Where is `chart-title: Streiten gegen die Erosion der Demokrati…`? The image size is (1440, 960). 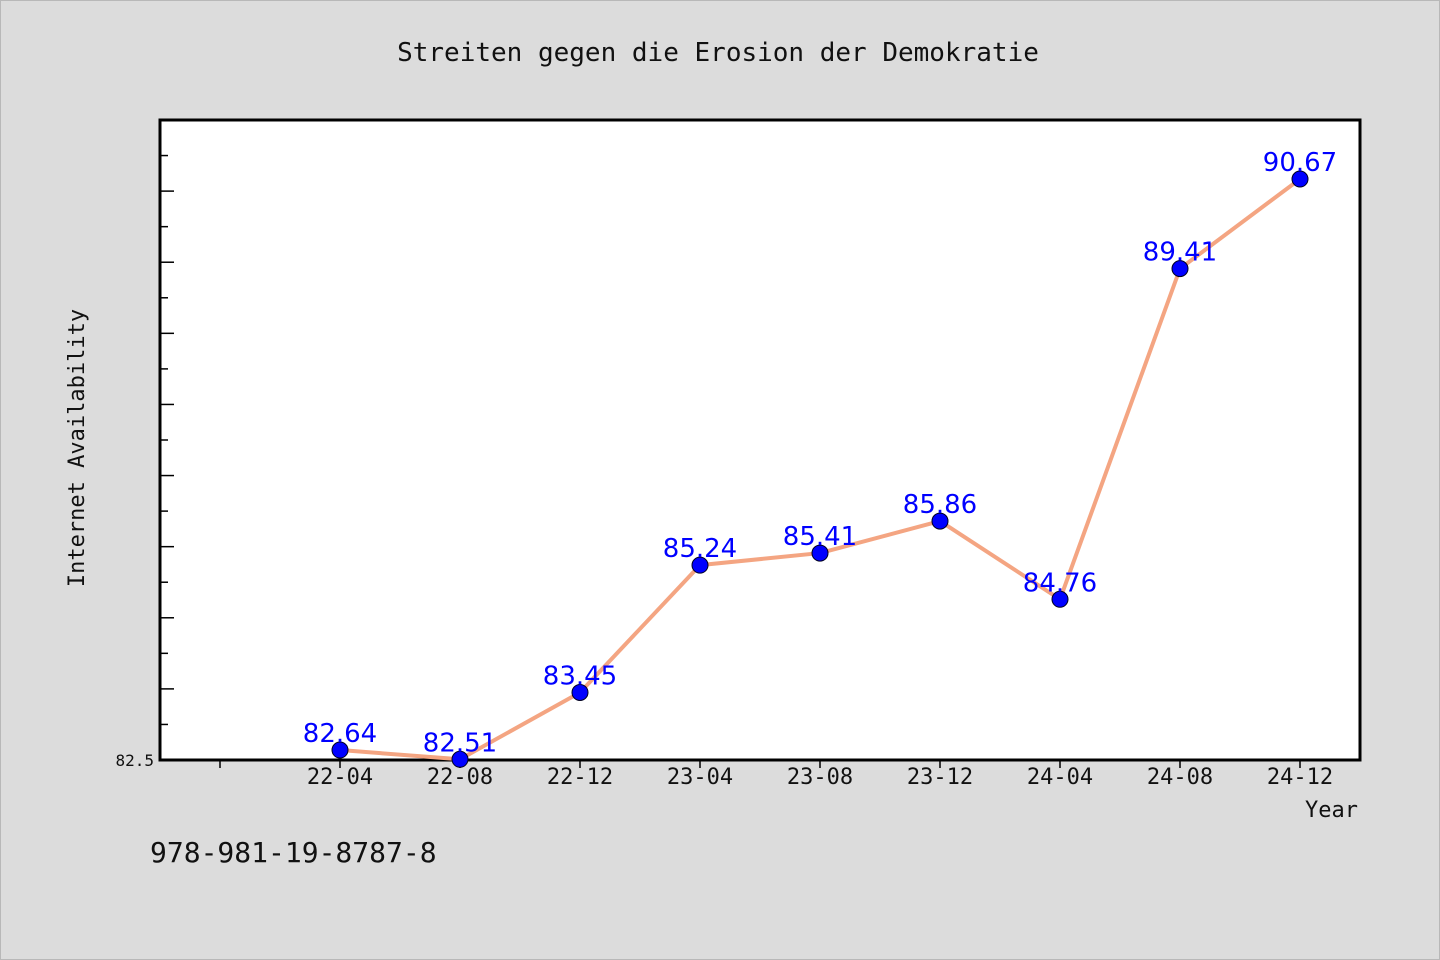
chart-title: Streiten gegen die Erosion der Demokrati… is located at coordinates (718, 53).